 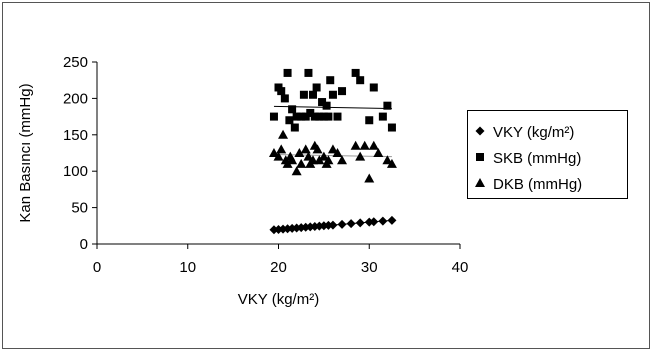 I want to click on x-tick-label: 0, so click(x=97, y=267).